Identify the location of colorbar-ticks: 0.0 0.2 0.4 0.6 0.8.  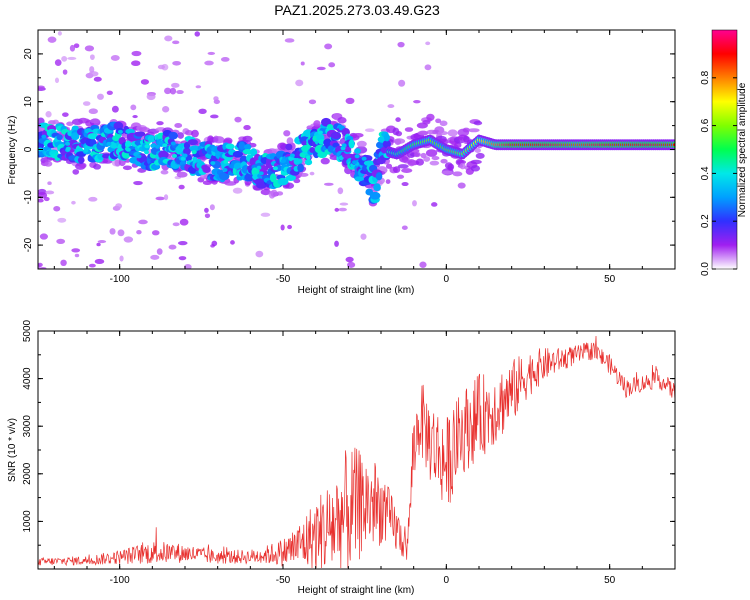
(718, 173).